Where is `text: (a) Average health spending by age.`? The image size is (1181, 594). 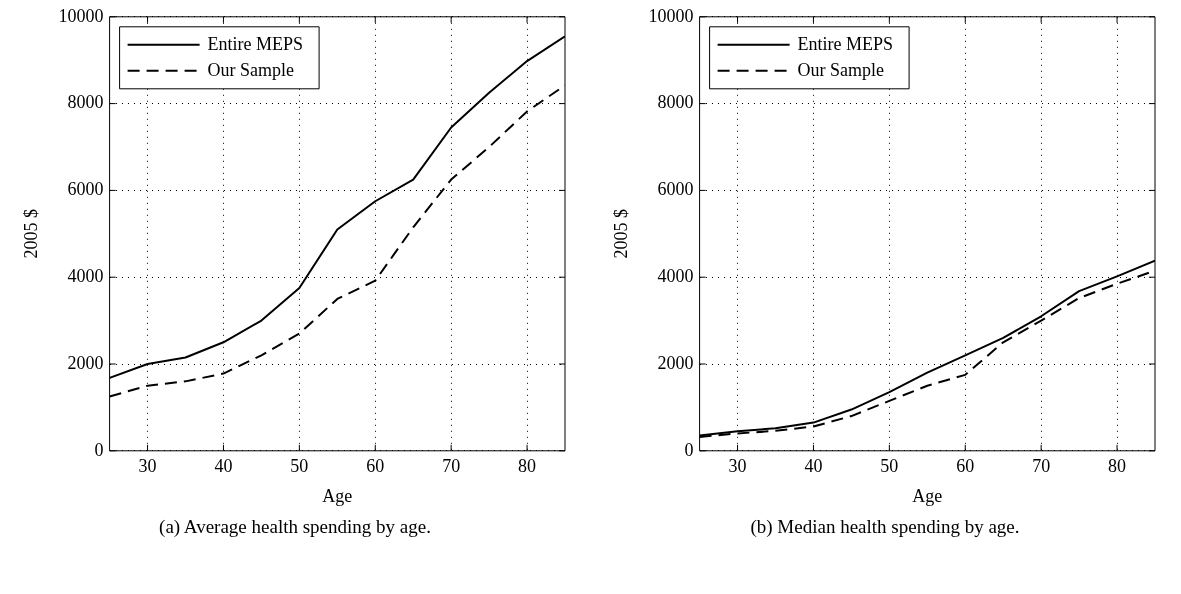
text: (a) Average health spending by age. is located at coordinates (295, 527).